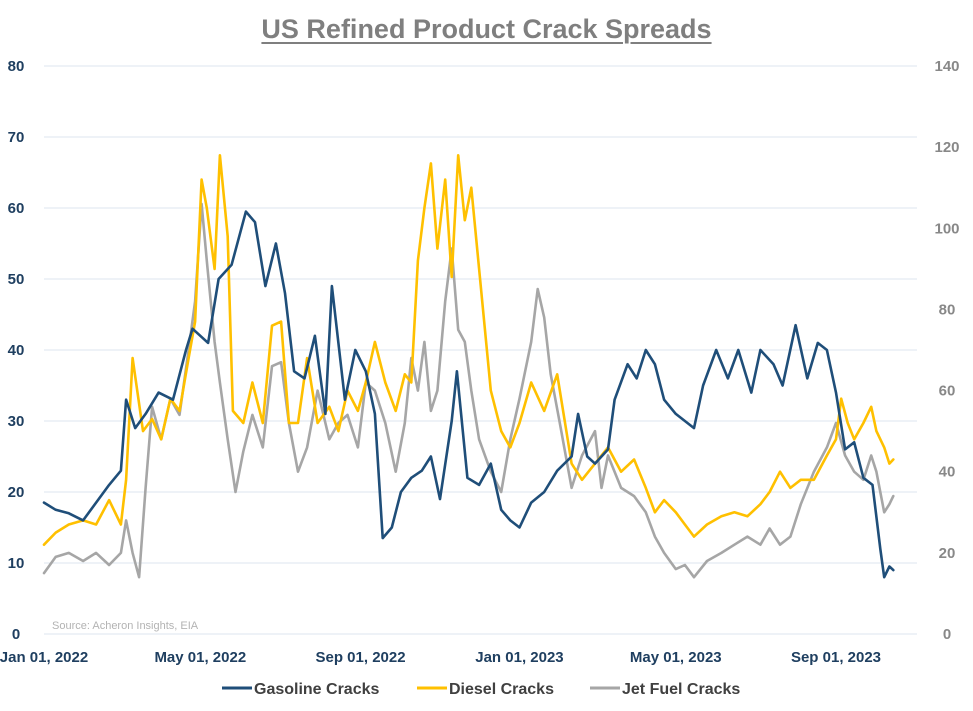 The width and height of the screenshot is (973, 711). Describe the element at coordinates (947, 634) in the screenshot. I see `right-tick-label: 0` at that location.